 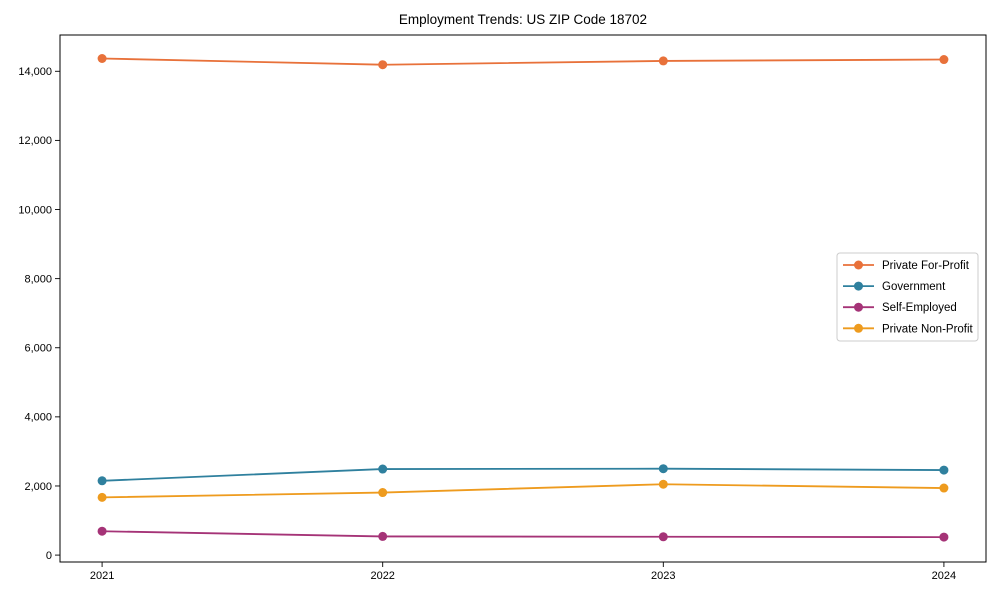 What do you see at coordinates (523, 61) in the screenshot?
I see `series-line-private-for-profit` at bounding box center [523, 61].